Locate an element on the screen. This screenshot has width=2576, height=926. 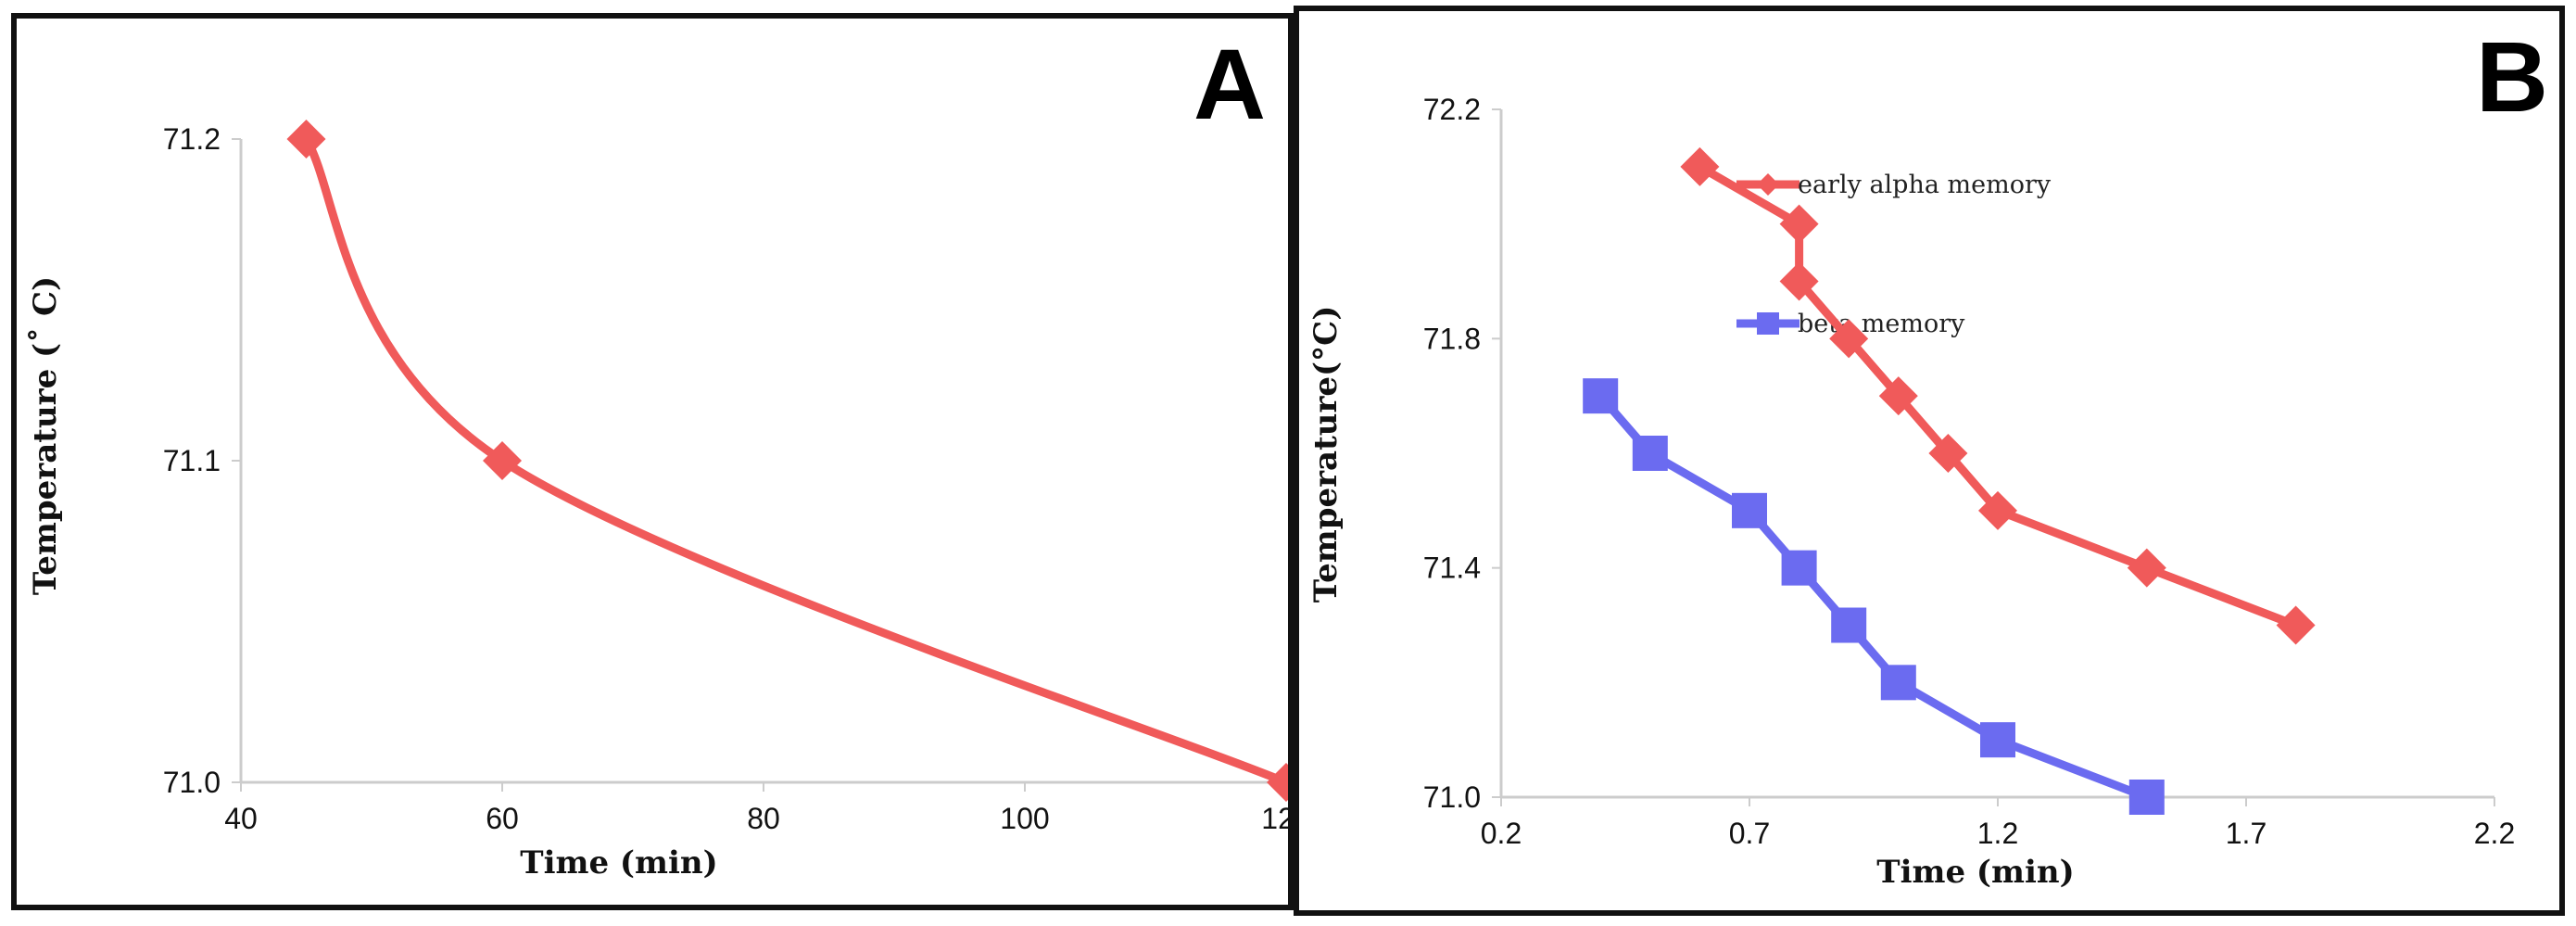
x-tick-label: 100 is located at coordinates (1024, 819).